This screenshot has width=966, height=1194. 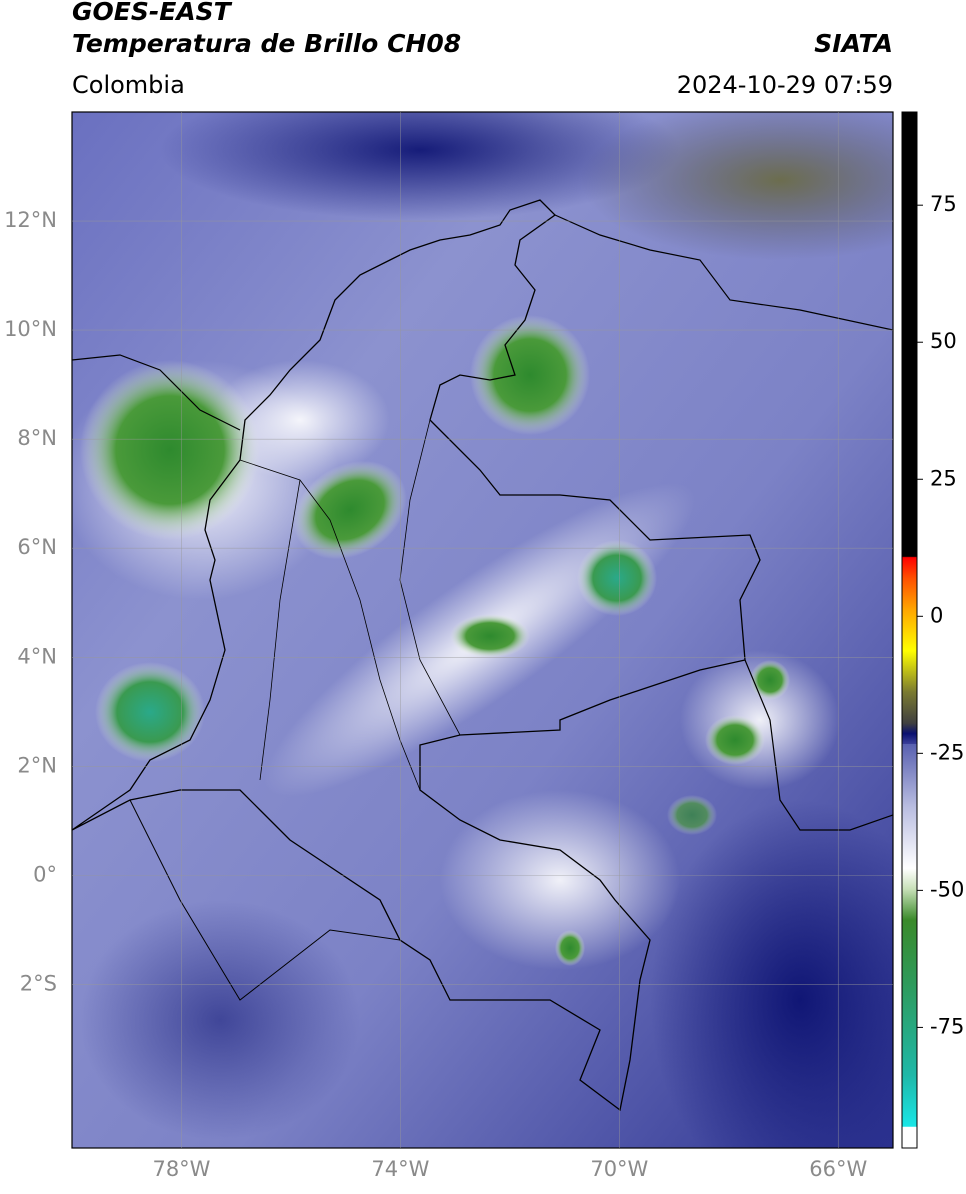 I want to click on title-line1: GOES-EAST, so click(x=152, y=13).